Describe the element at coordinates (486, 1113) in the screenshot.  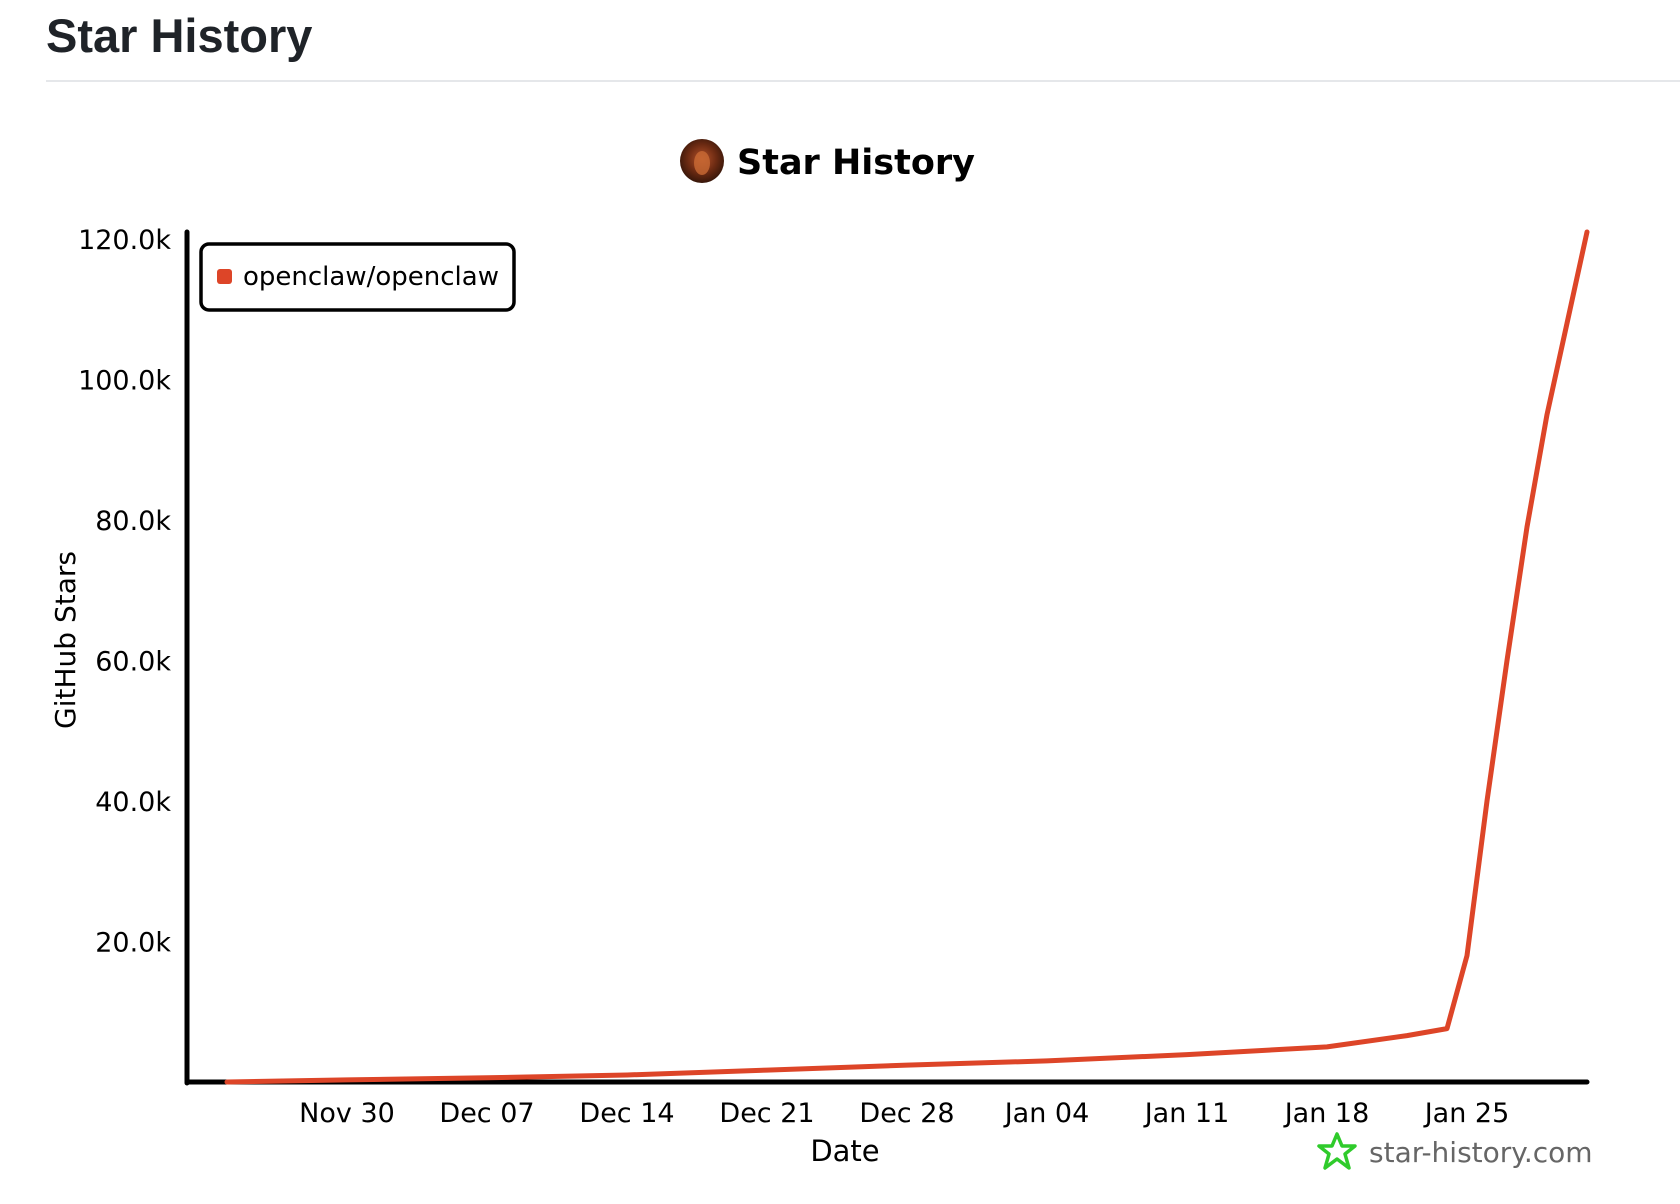
I see `x-tick-label: Dec 07` at that location.